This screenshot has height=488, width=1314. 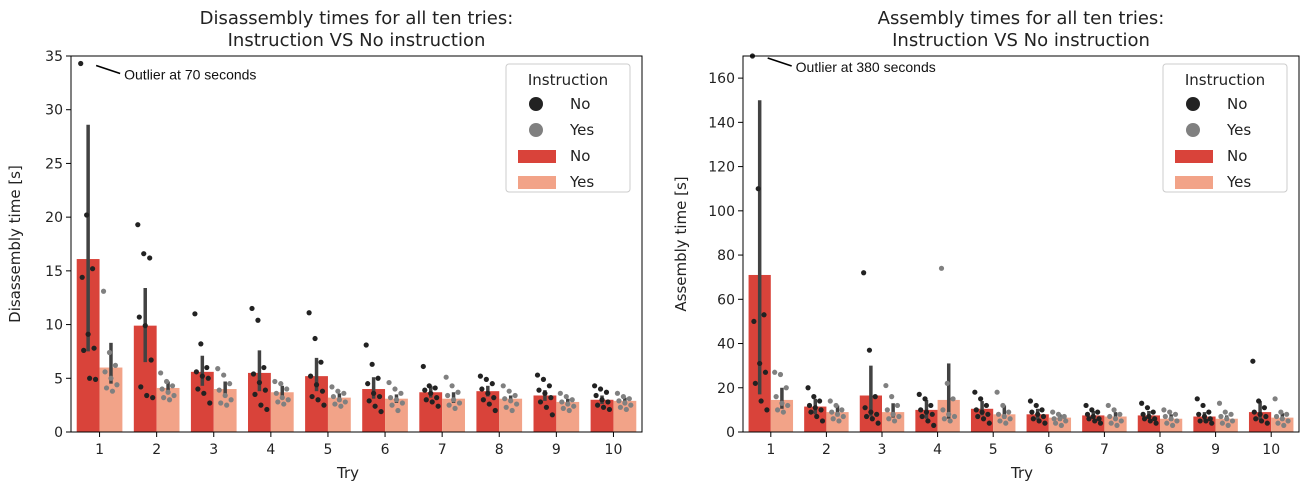 I want to click on y-tick-label: 20, so click(x=54, y=218).